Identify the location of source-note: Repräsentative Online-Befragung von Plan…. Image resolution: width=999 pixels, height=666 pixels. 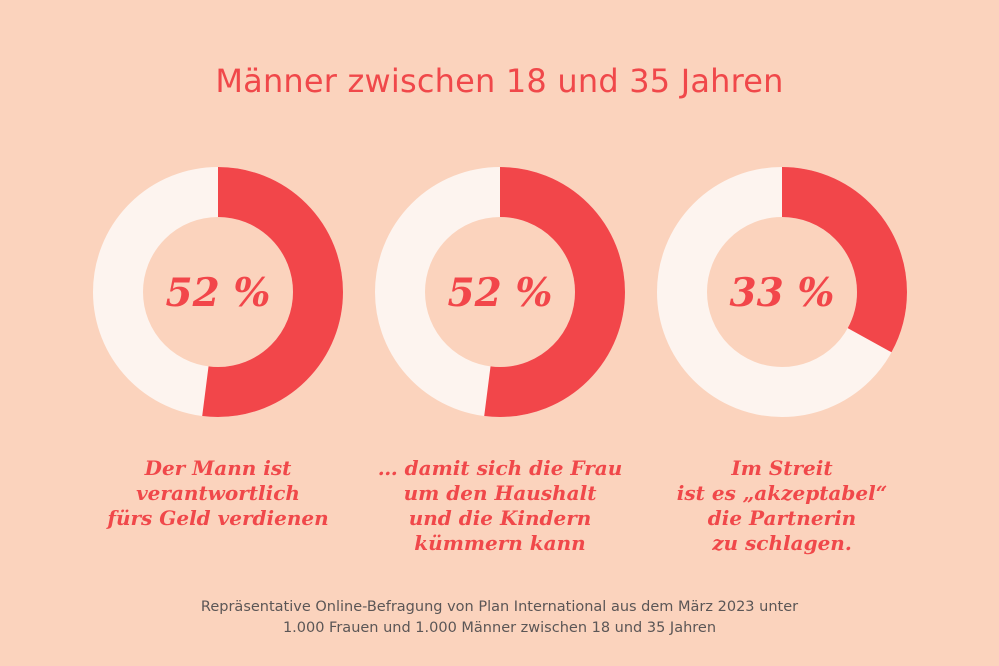
(499, 618).